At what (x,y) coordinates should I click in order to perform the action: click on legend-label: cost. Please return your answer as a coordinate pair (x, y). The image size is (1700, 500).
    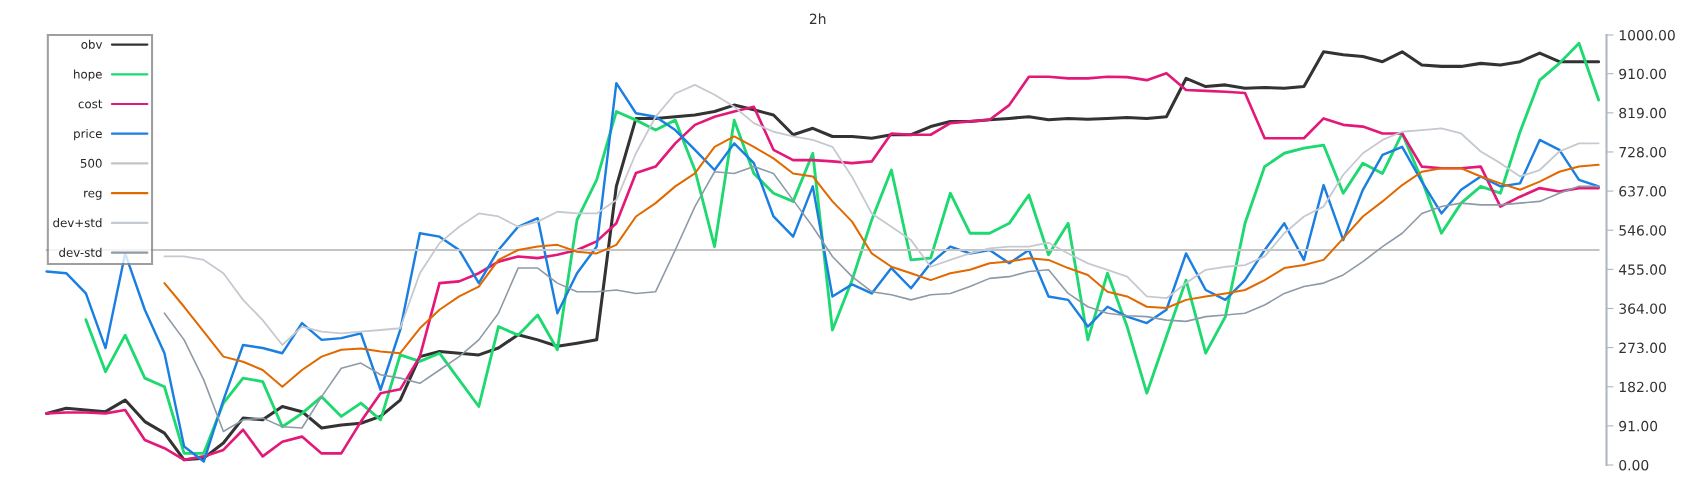
    Looking at the image, I should click on (90, 104).